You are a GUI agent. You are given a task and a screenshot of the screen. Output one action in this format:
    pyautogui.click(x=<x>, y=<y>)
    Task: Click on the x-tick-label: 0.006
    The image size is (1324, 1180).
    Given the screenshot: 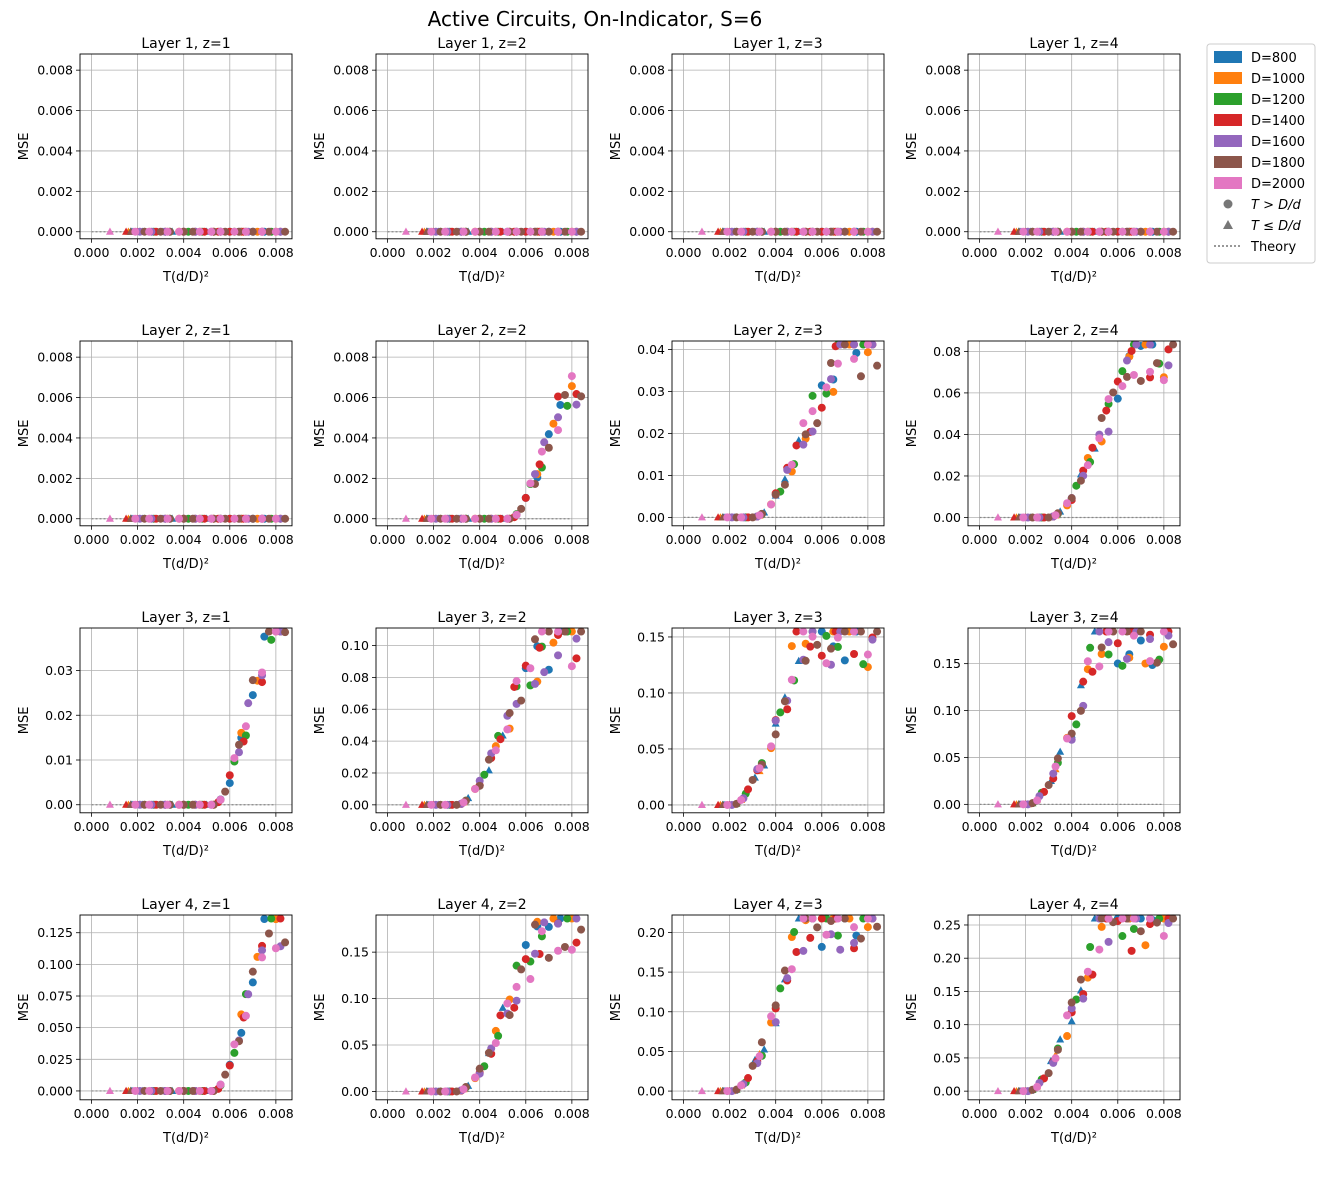 What is the action you would take?
    pyautogui.click(x=526, y=1113)
    